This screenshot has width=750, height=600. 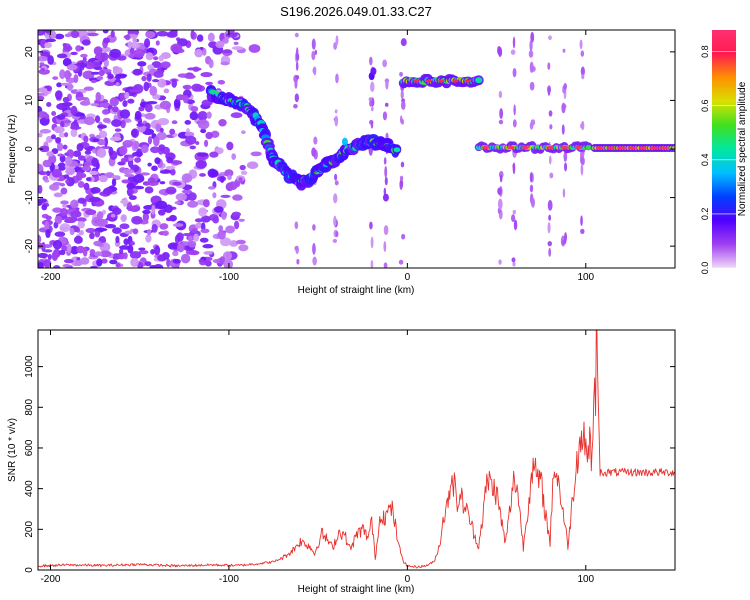 What do you see at coordinates (29, 52) in the screenshot?
I see `y-tick-label: 20` at bounding box center [29, 52].